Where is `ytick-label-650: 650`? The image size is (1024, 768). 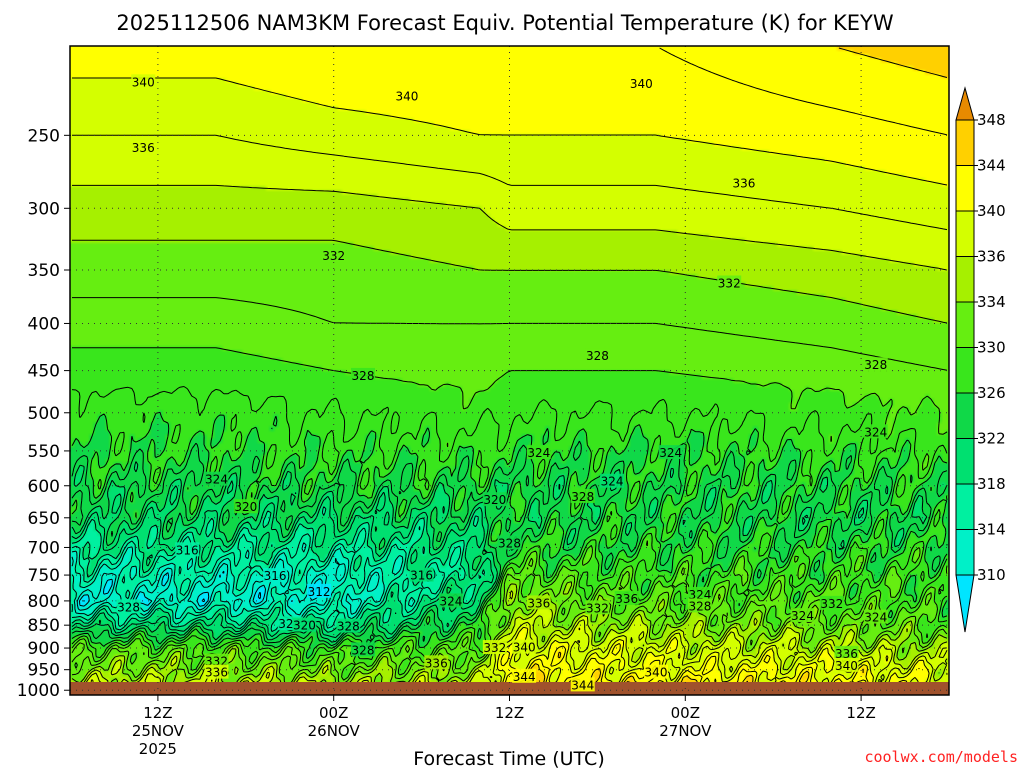 ytick-label-650: 650 is located at coordinates (44, 519).